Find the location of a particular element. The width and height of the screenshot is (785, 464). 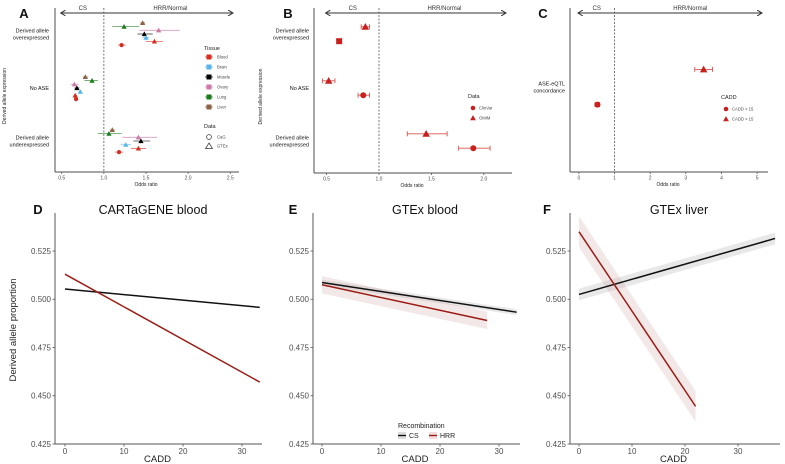

series-line-cs is located at coordinates (677, 266).